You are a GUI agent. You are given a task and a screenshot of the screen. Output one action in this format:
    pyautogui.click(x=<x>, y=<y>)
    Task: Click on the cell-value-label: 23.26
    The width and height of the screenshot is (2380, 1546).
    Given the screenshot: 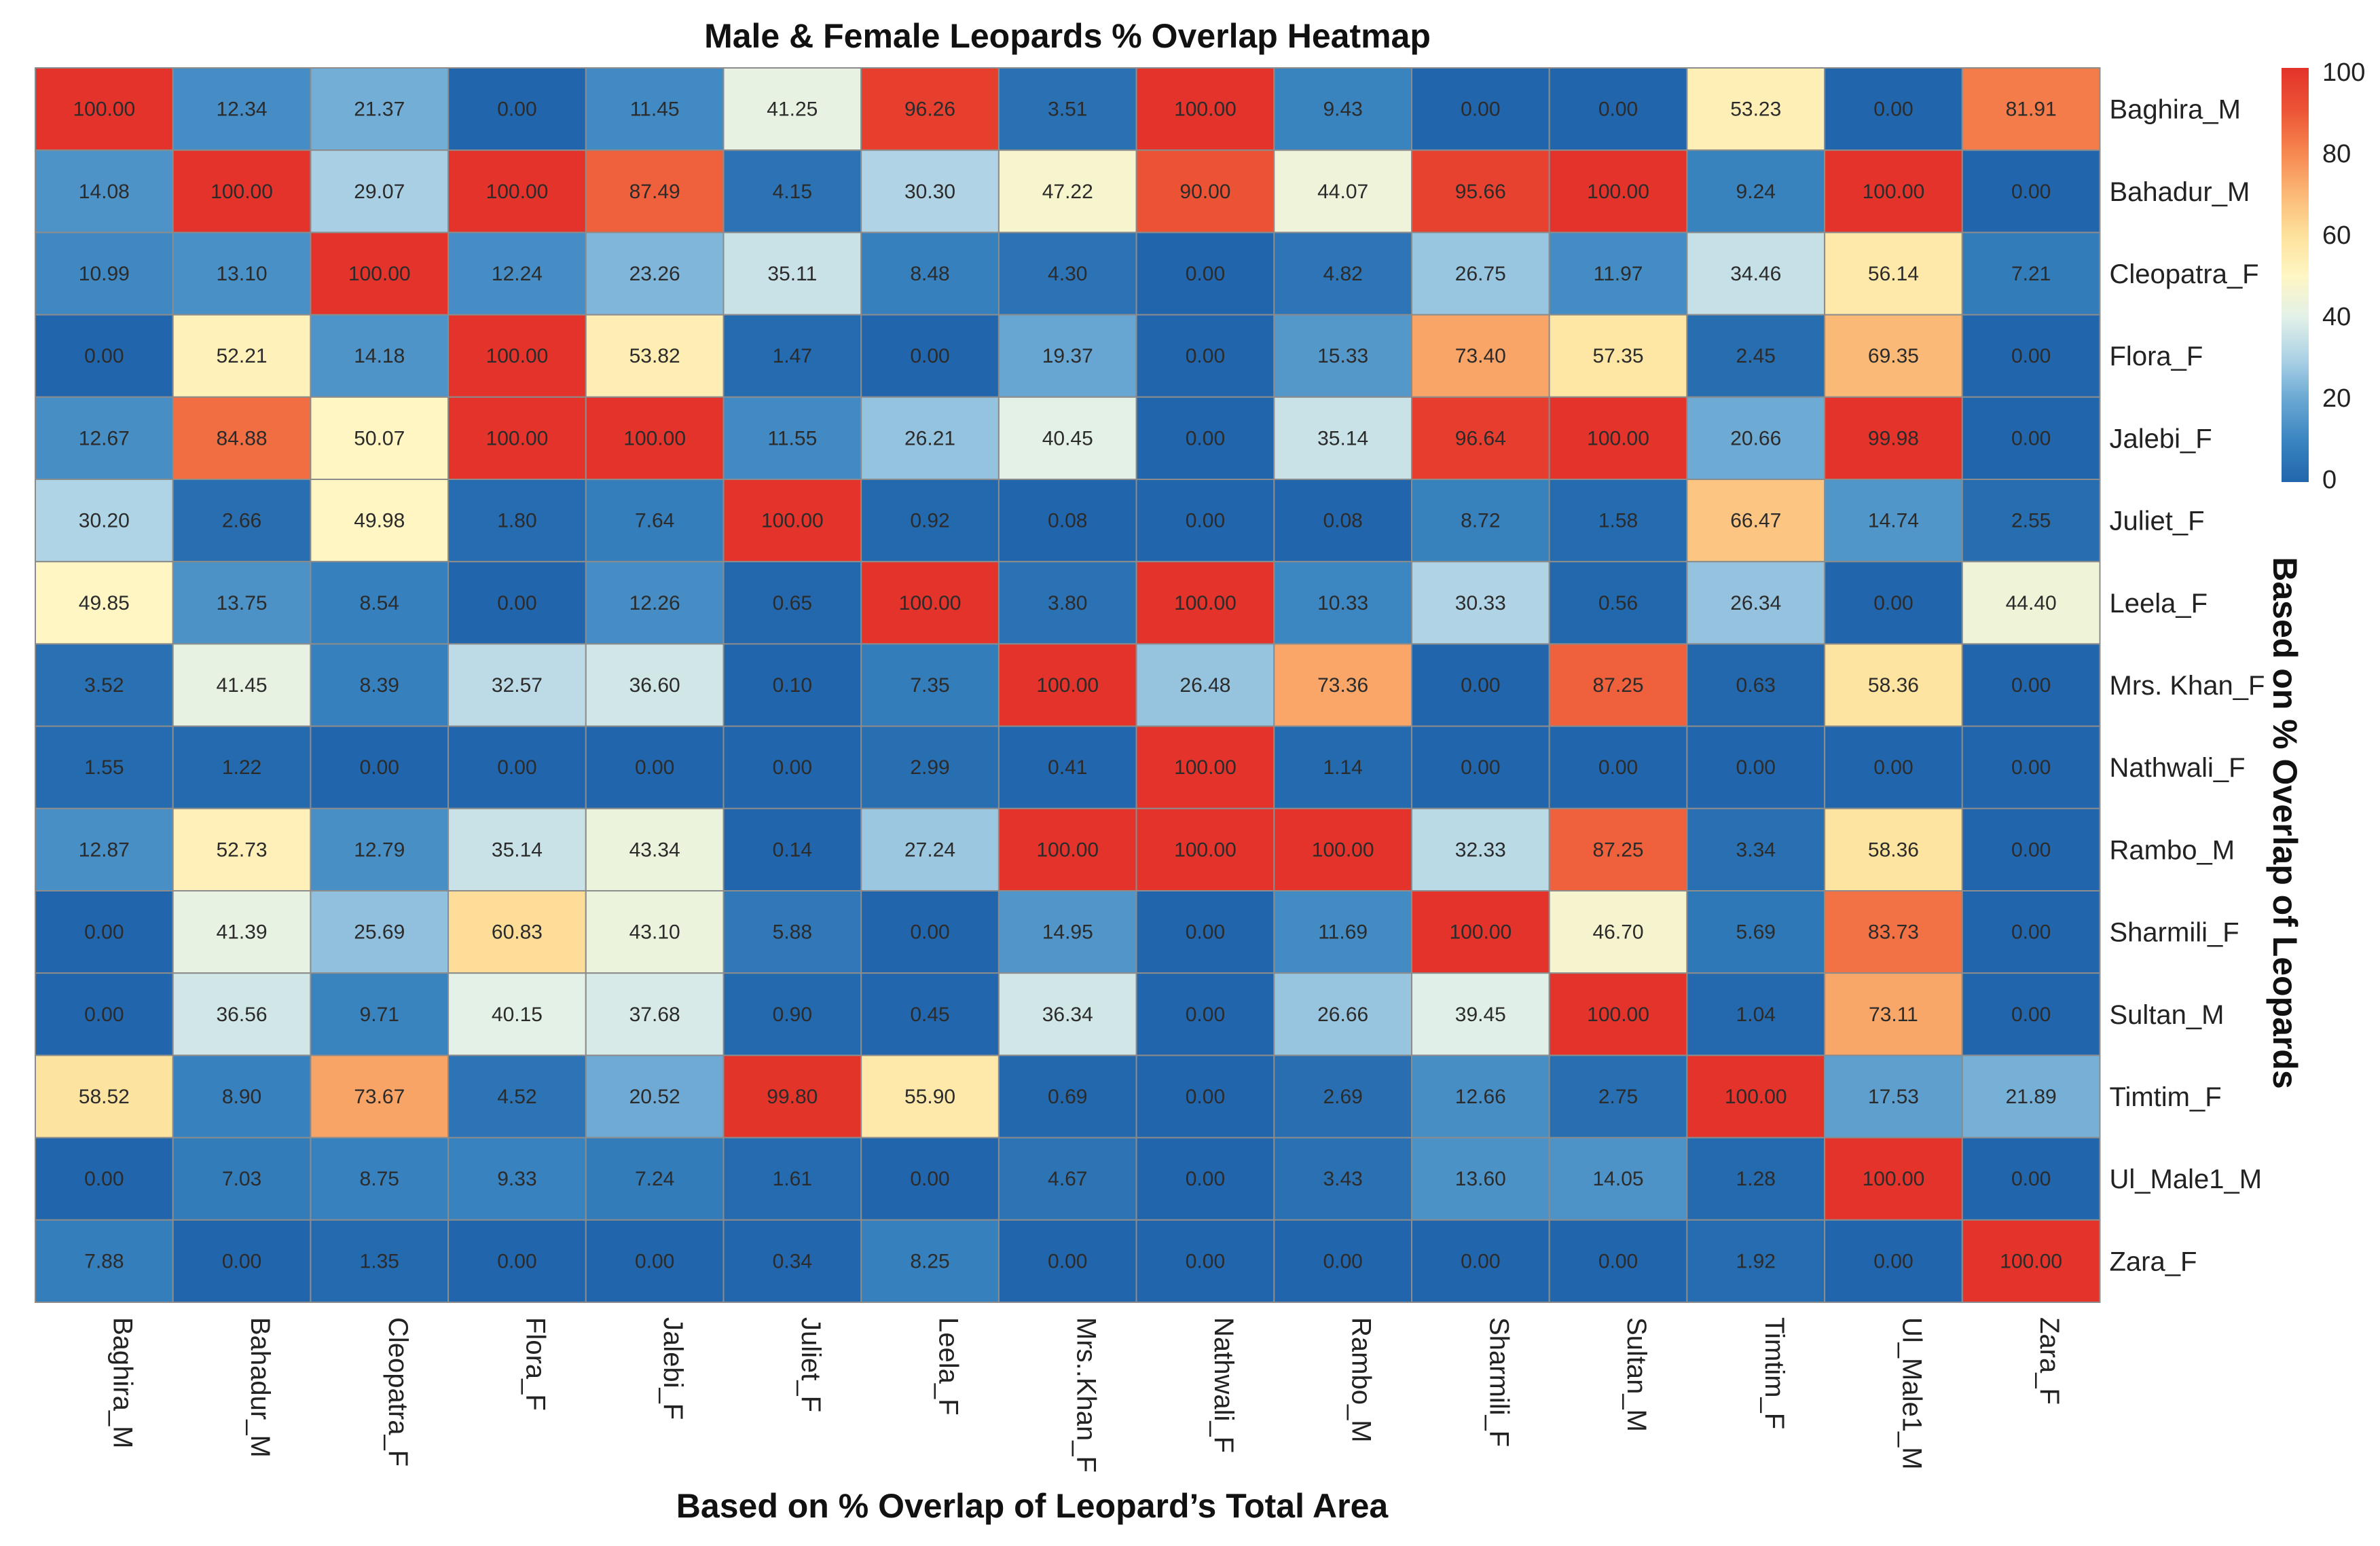 What is the action you would take?
    pyautogui.click(x=655, y=274)
    